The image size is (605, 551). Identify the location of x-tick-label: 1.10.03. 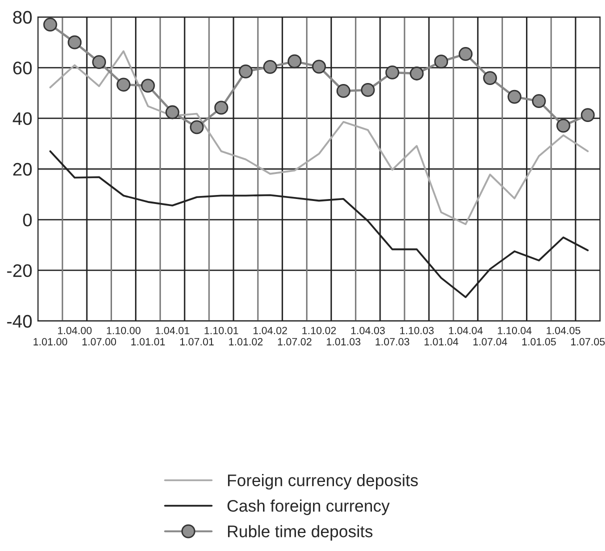
(417, 330).